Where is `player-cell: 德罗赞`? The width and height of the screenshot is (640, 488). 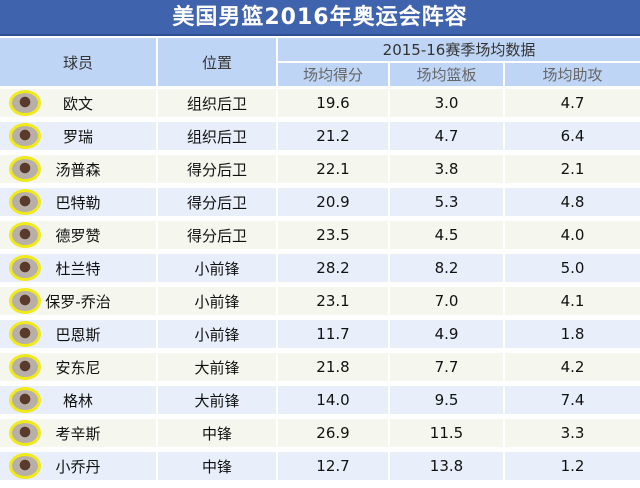
player-cell: 德罗赞 is located at coordinates (78, 235).